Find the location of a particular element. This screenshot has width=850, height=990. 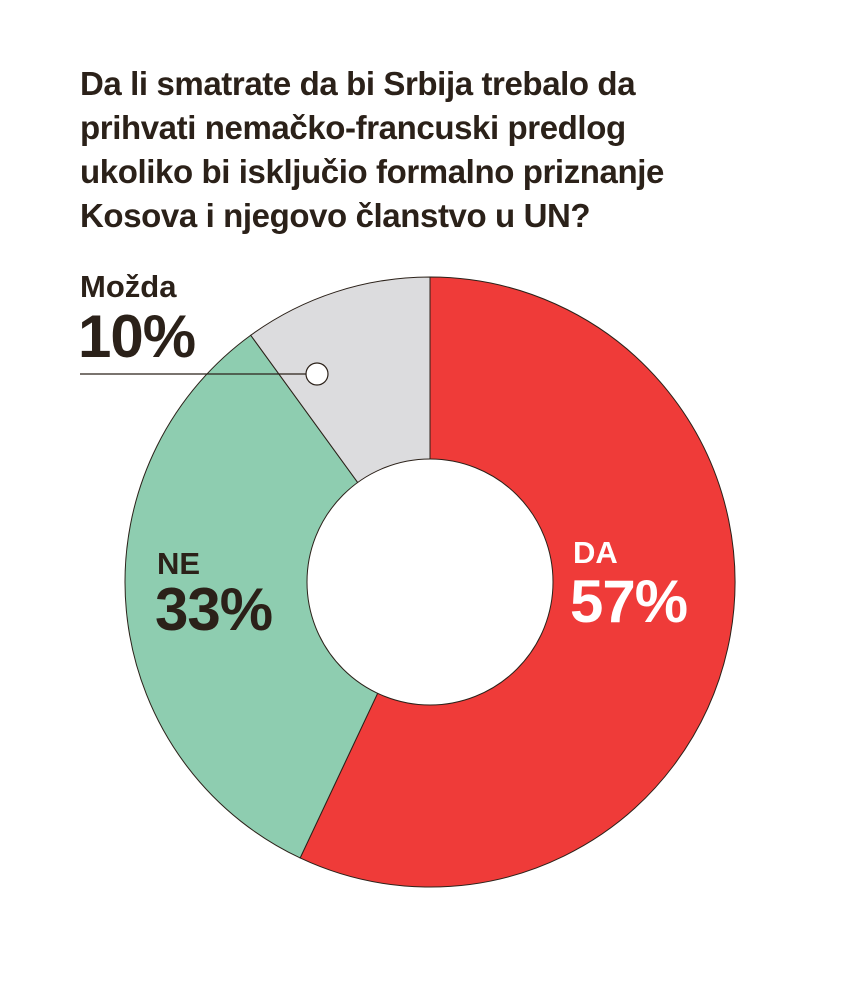

title-line: Da li smatrate da bi Srbija trebalo da is located at coordinates (358, 83).